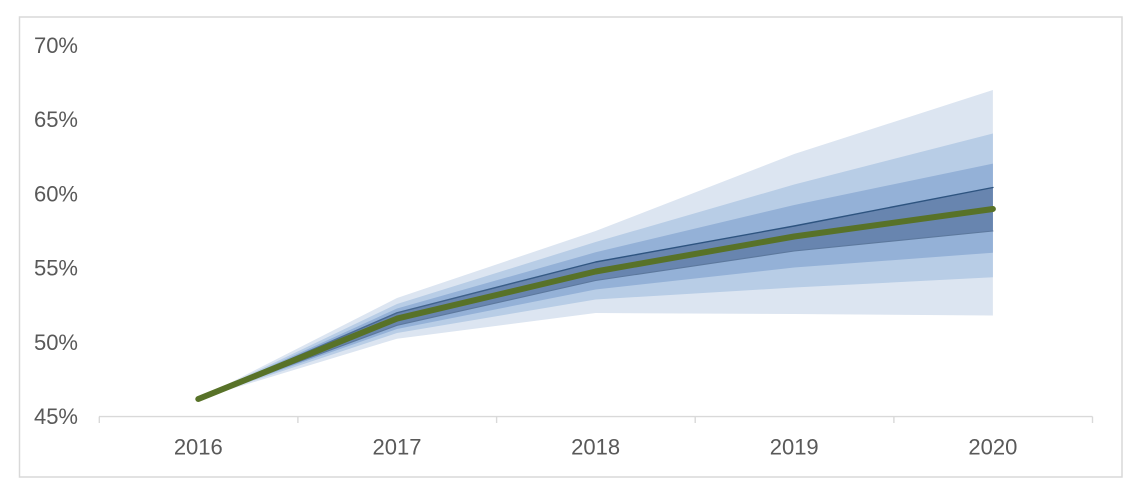 Image resolution: width=1141 pixels, height=495 pixels. What do you see at coordinates (56, 119) in the screenshot?
I see `svg-text: 65%` at bounding box center [56, 119].